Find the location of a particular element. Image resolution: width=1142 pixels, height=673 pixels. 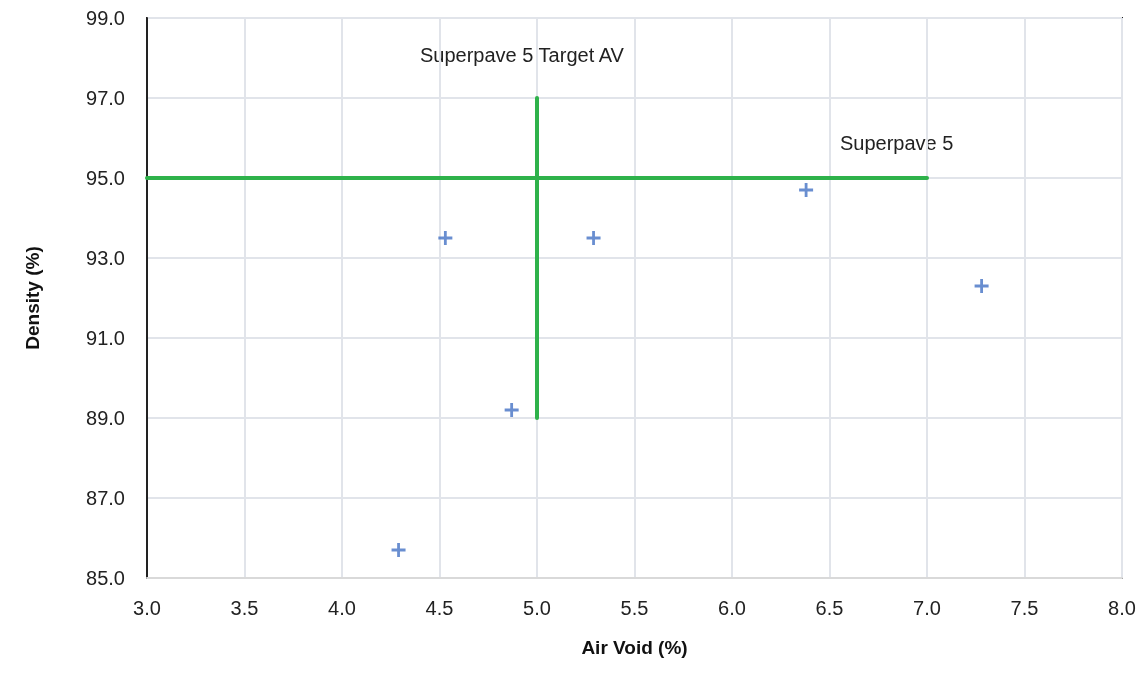

x-tick-label: 7.0 is located at coordinates (927, 608).